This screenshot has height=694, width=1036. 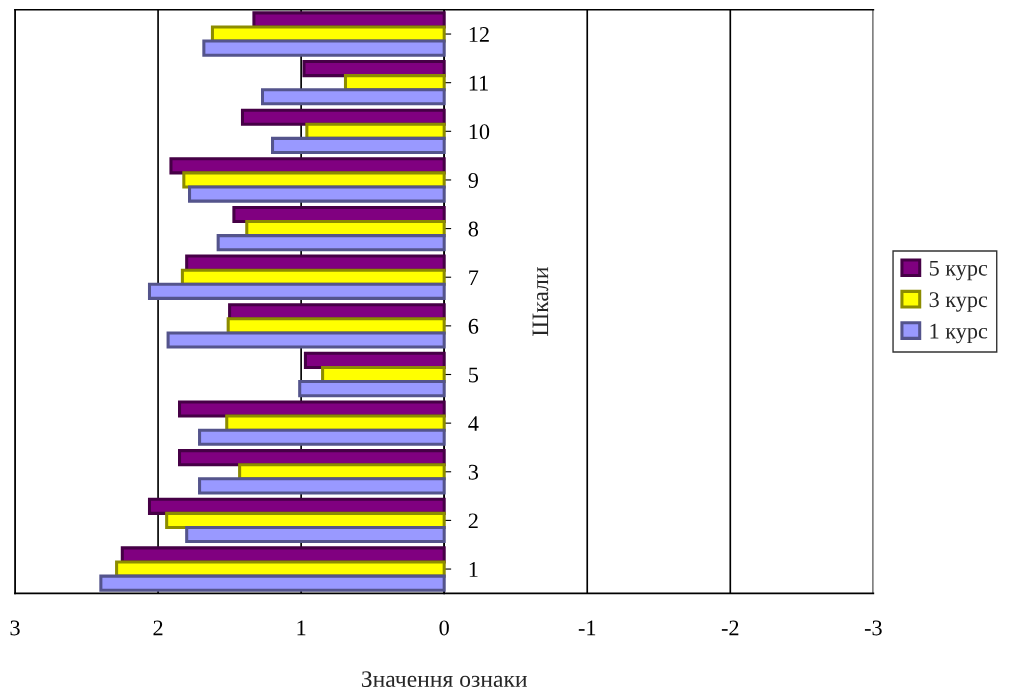 What do you see at coordinates (474, 277) in the screenshot?
I see `y-tick-label: 7` at bounding box center [474, 277].